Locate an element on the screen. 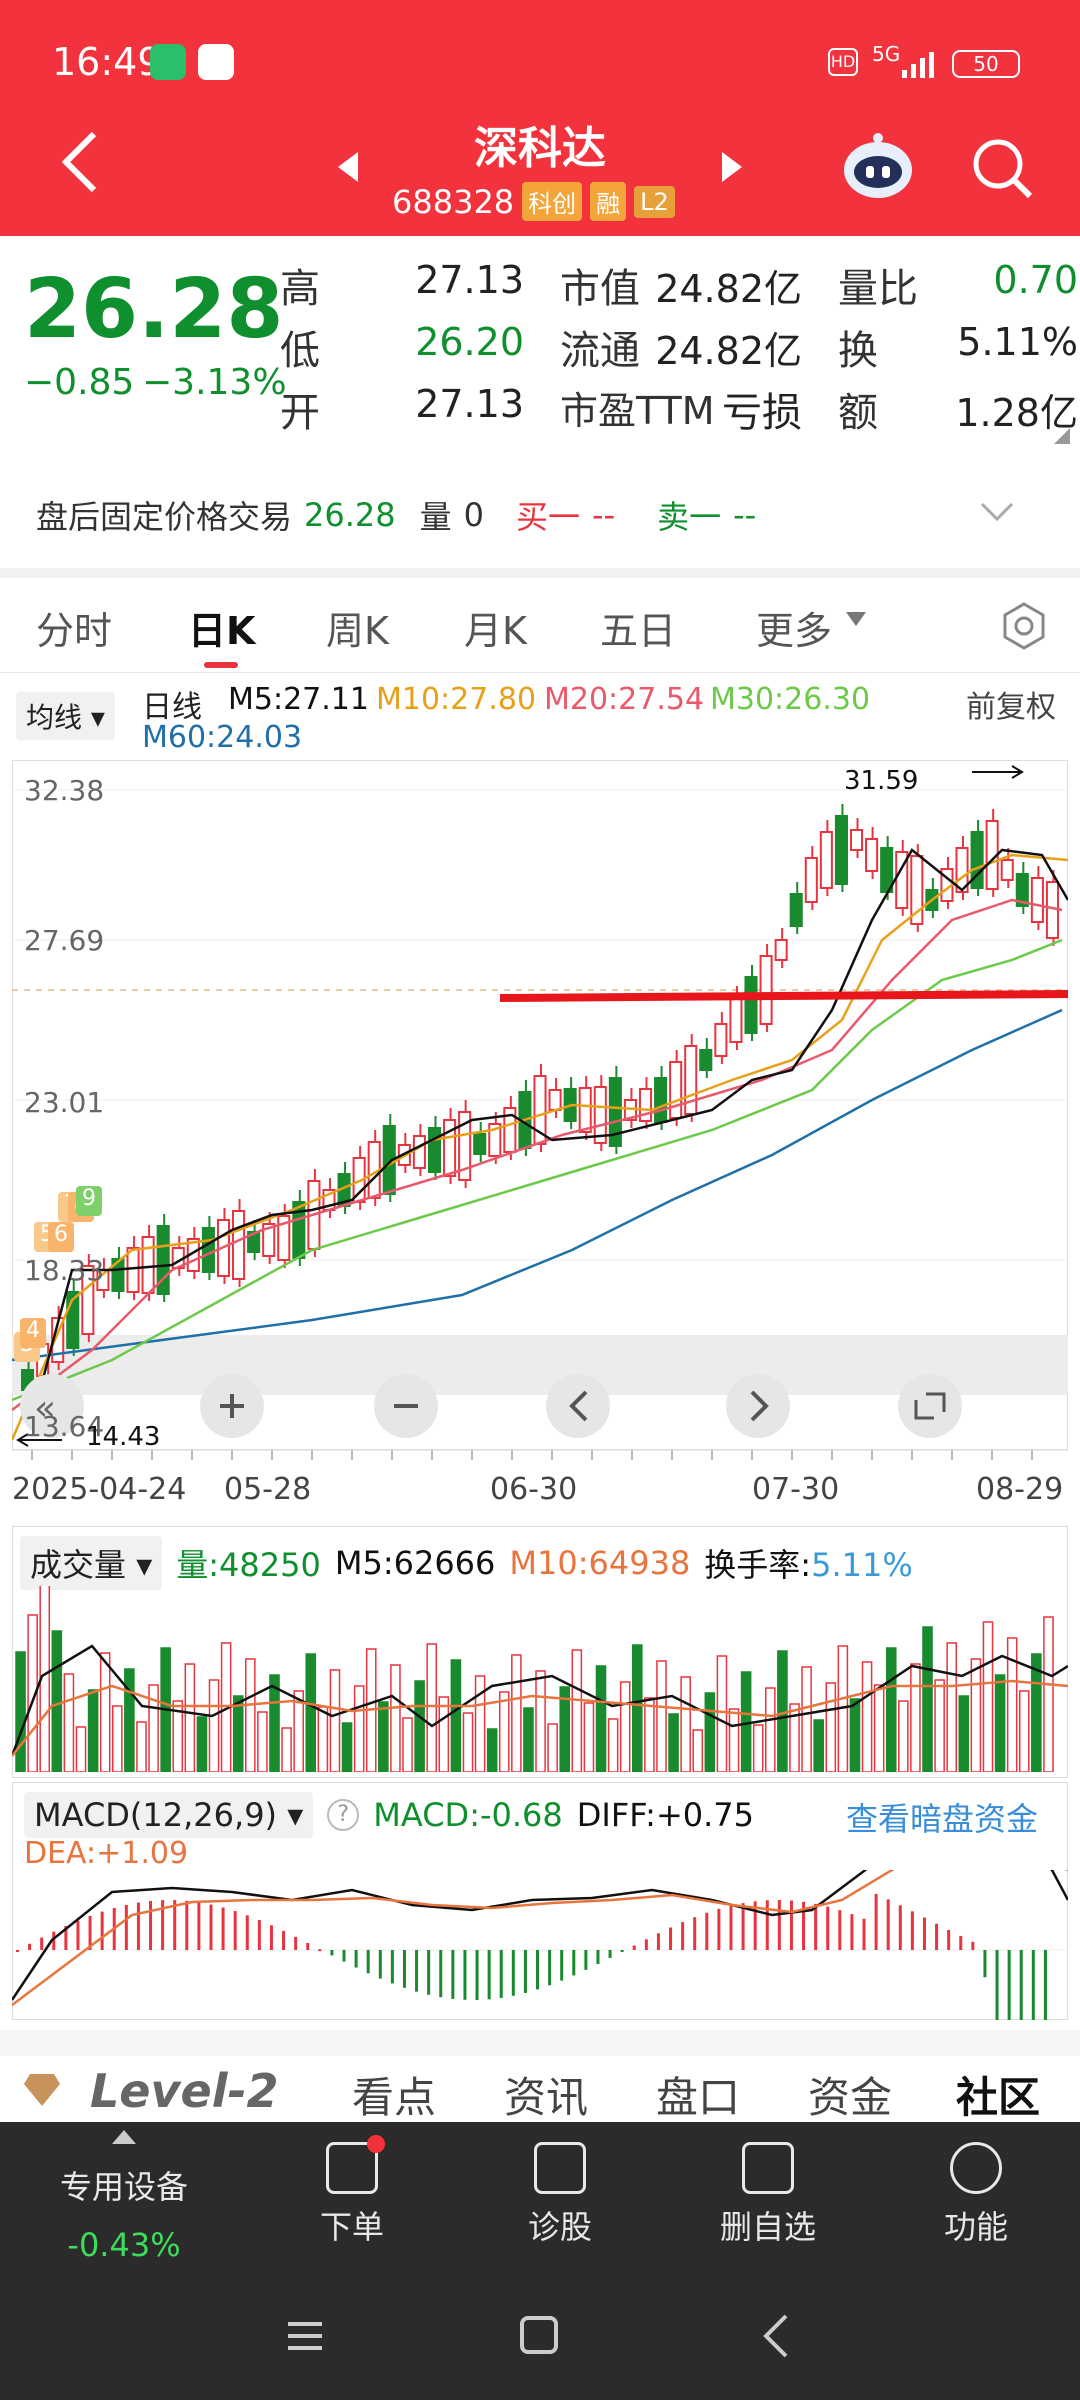  high-label: 高 is located at coordinates (300, 289).